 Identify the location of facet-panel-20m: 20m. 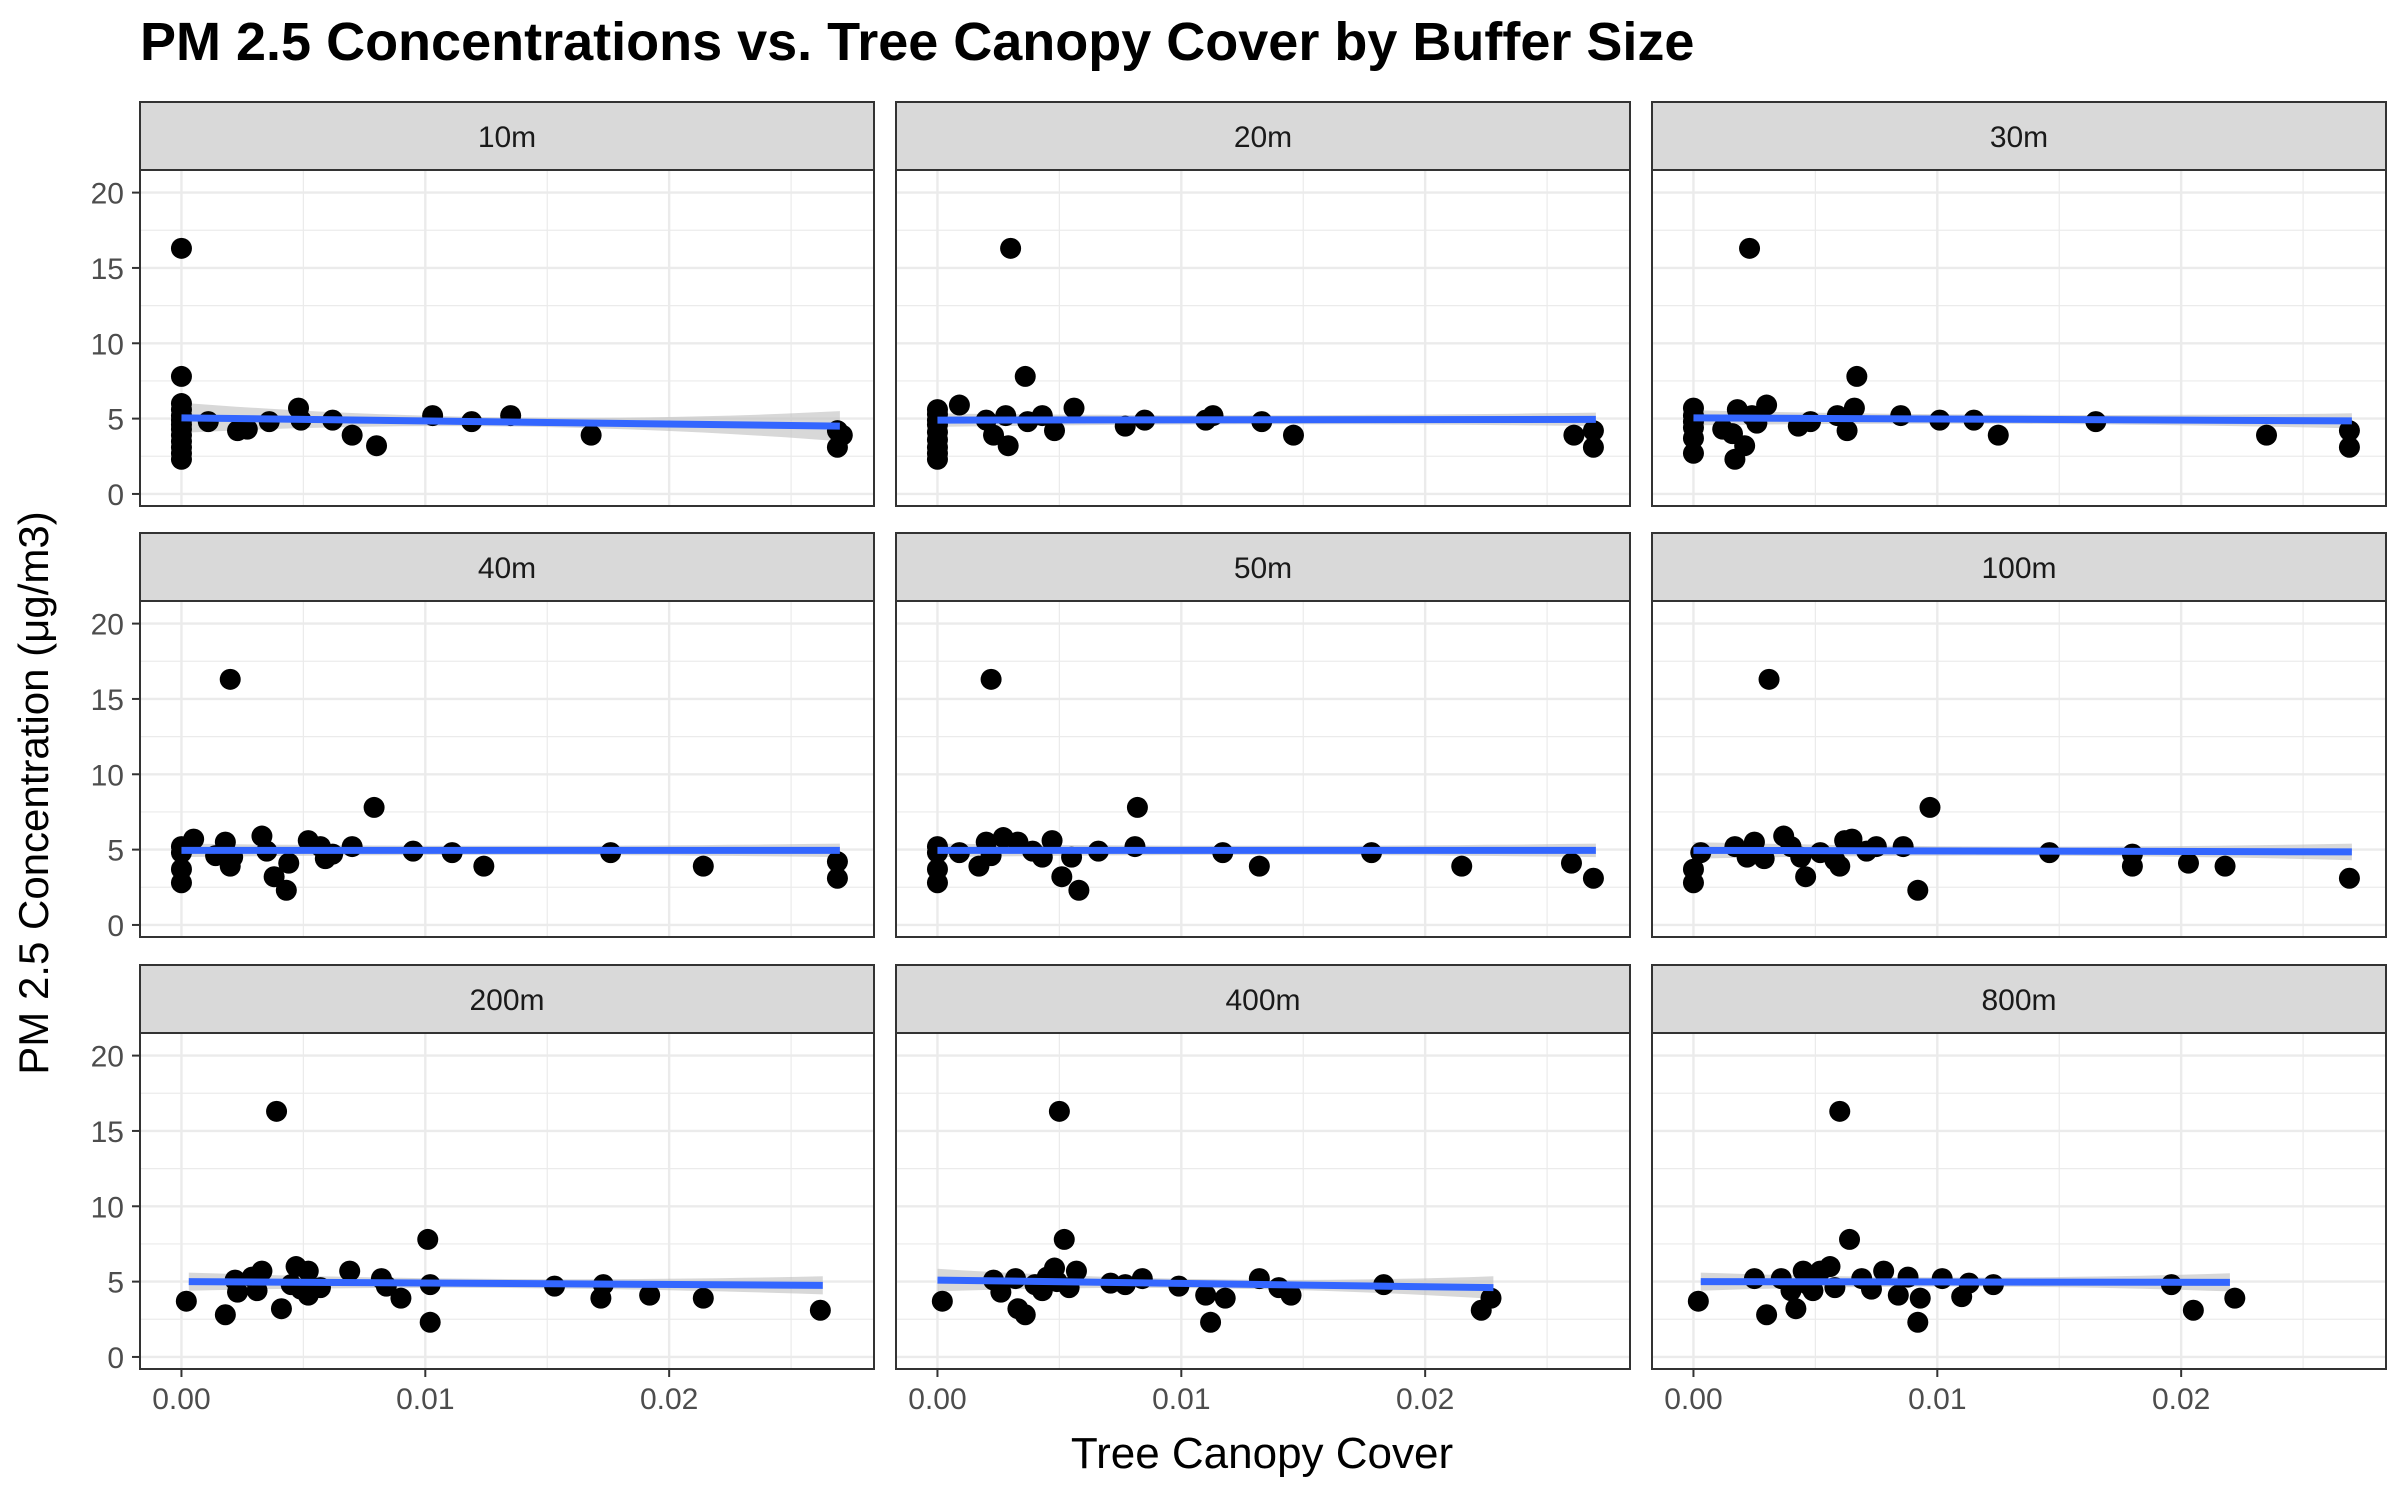
(1263, 304).